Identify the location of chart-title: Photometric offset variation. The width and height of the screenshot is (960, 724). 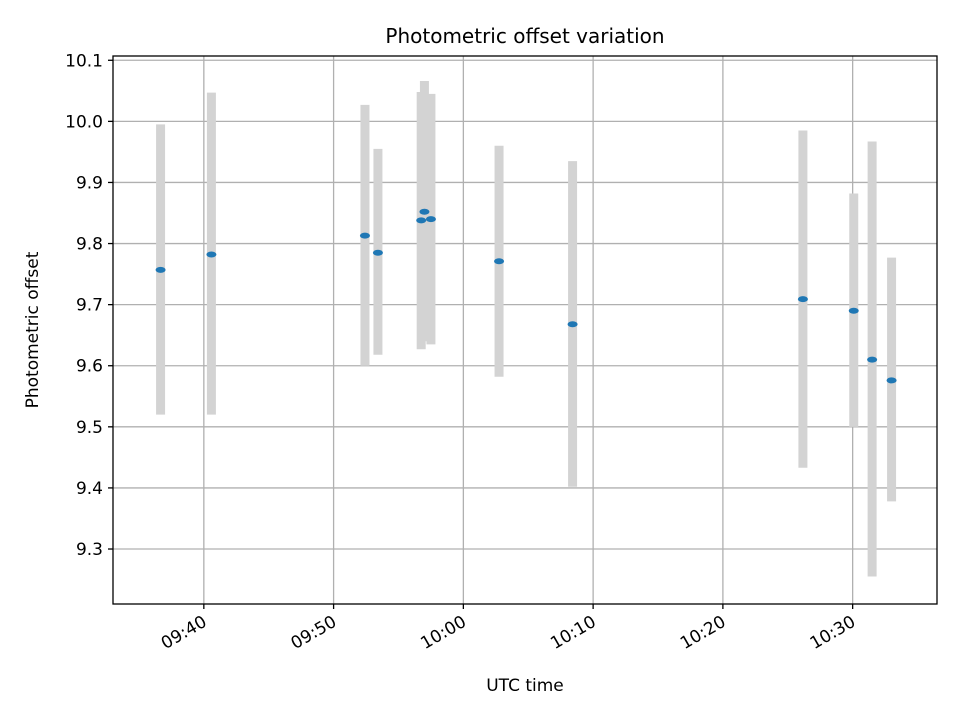
(524, 36).